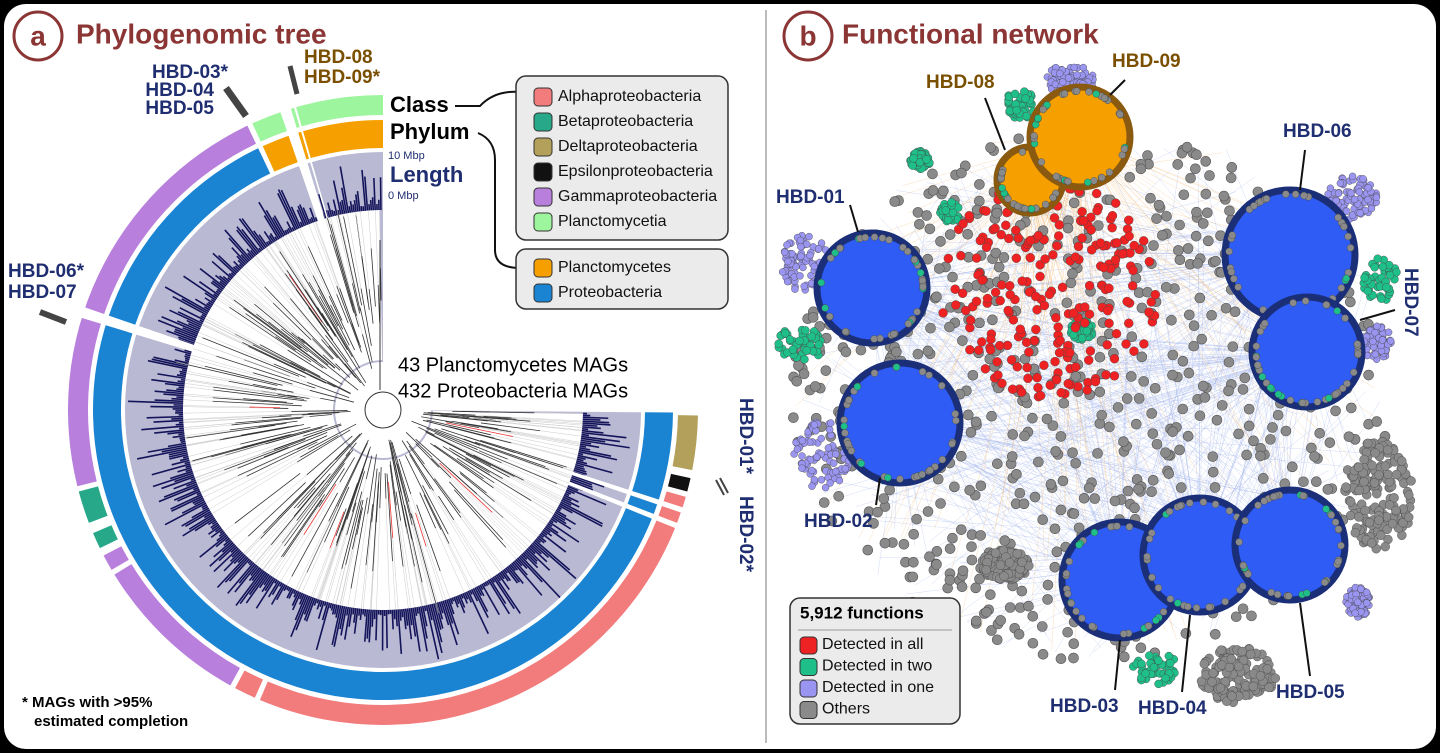  Describe the element at coordinates (426, 174) in the screenshot. I see `ring-label: Length` at that location.